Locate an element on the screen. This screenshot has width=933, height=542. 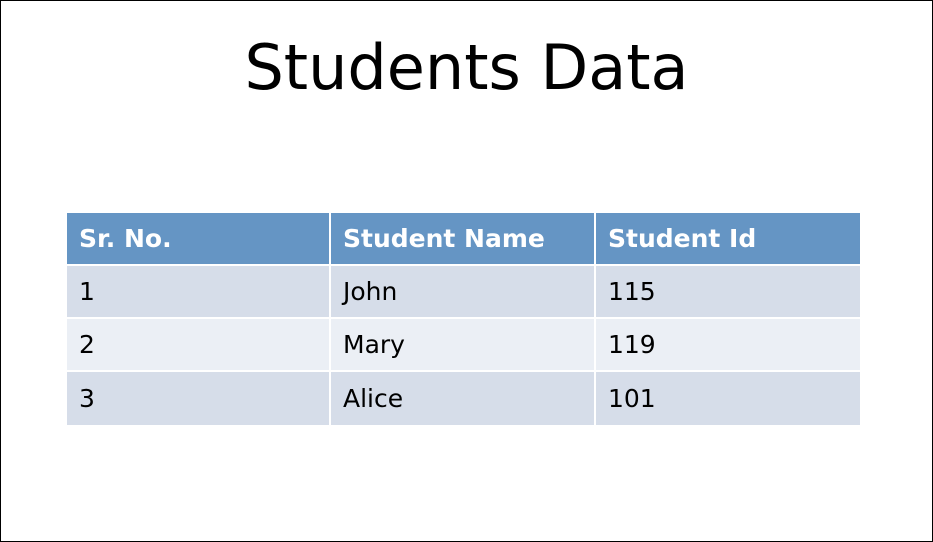
table-row: 3 Alice 101 is located at coordinates (463, 398).